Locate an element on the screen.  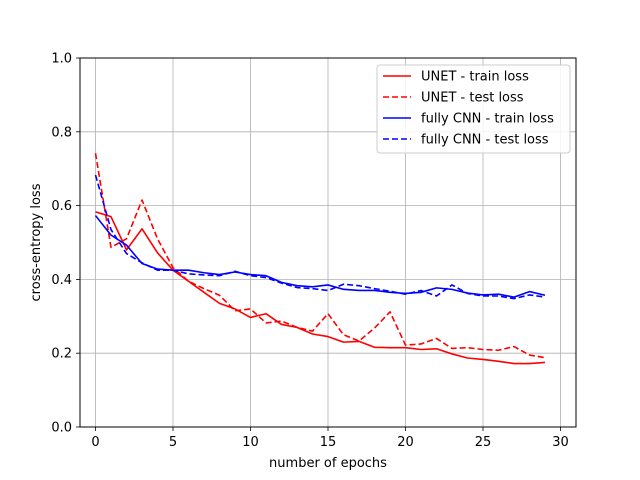
x-tick-label: 20 is located at coordinates (405, 442).